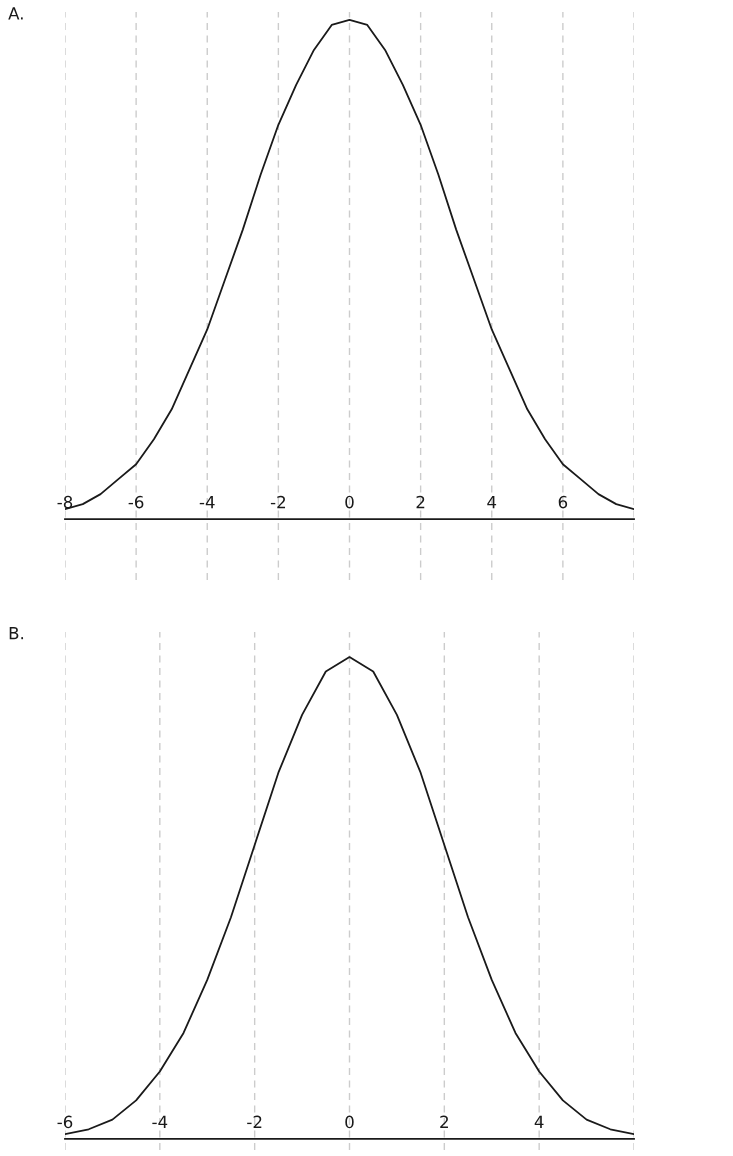 Image resolution: width=733 pixels, height=1156 pixels. I want to click on chart-title: A., so click(15, 13).